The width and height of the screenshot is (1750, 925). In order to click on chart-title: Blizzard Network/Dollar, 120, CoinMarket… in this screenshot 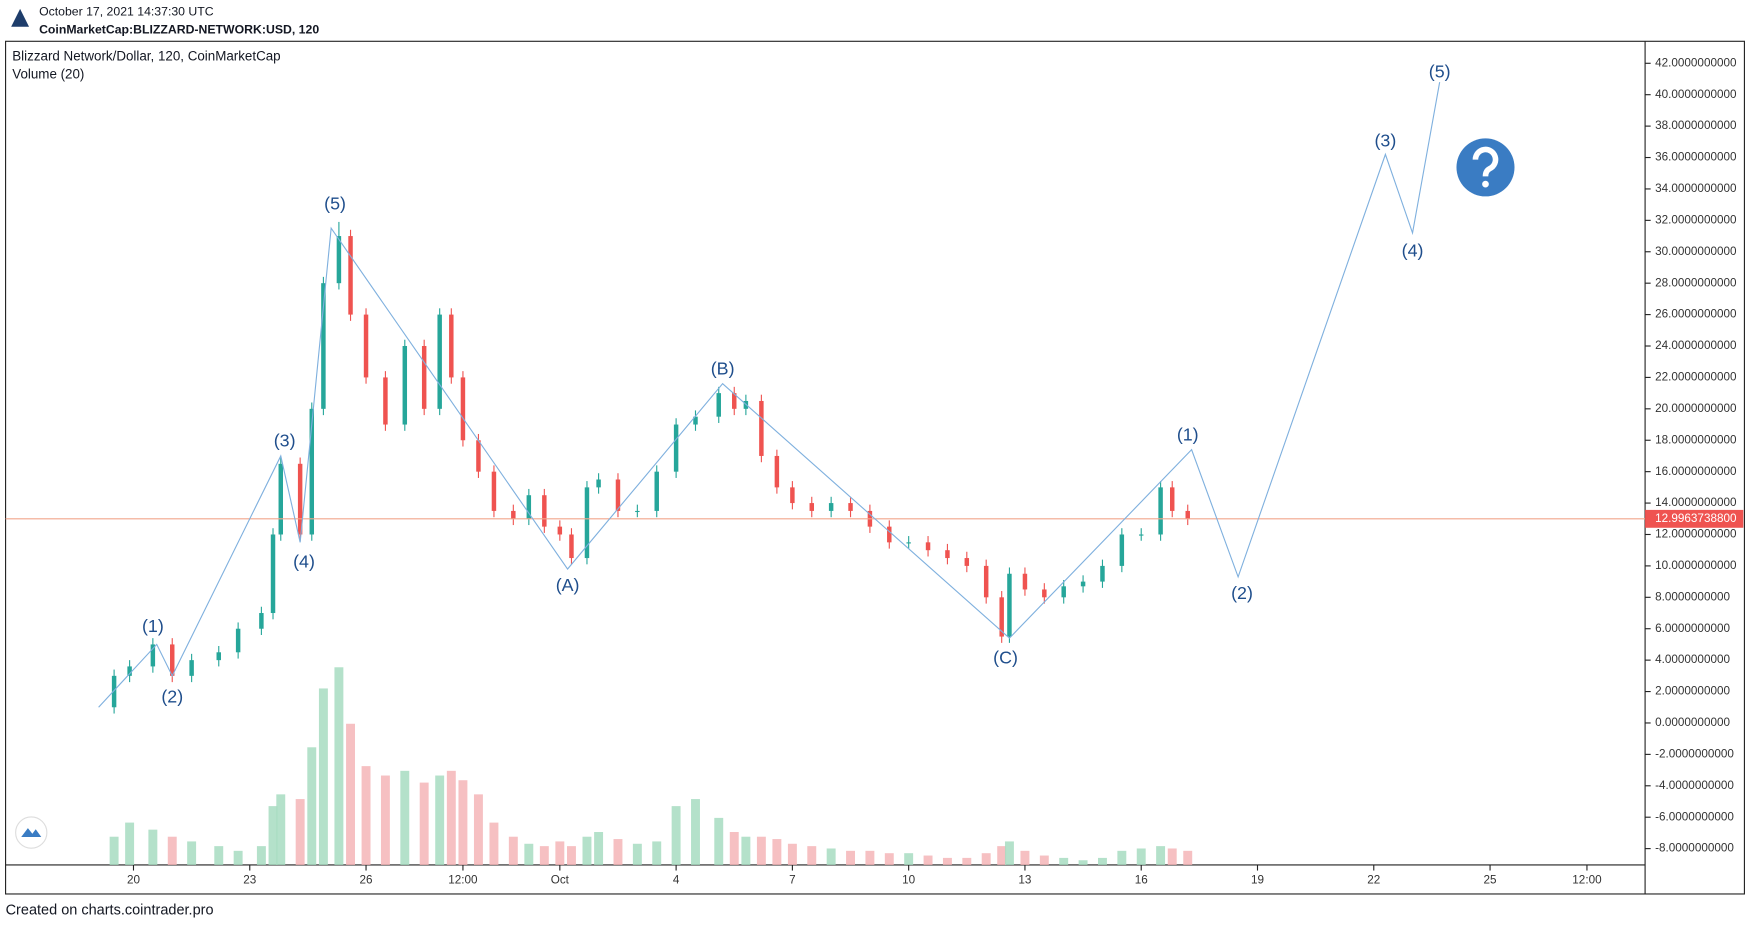, I will do `click(146, 55)`.